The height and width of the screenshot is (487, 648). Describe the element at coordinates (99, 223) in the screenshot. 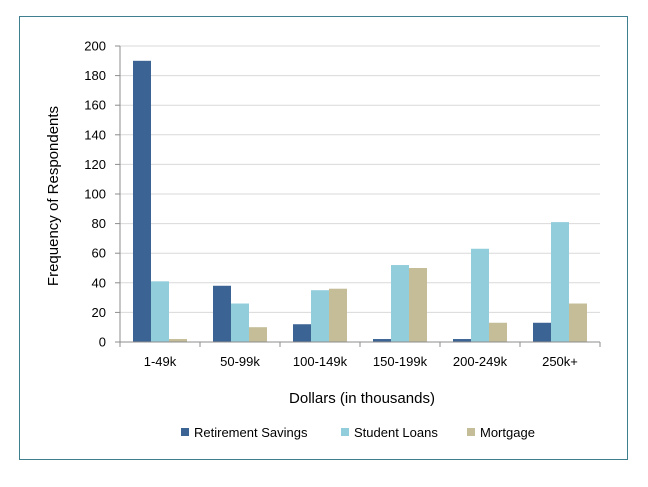

I see `y-tick-label: 80` at that location.